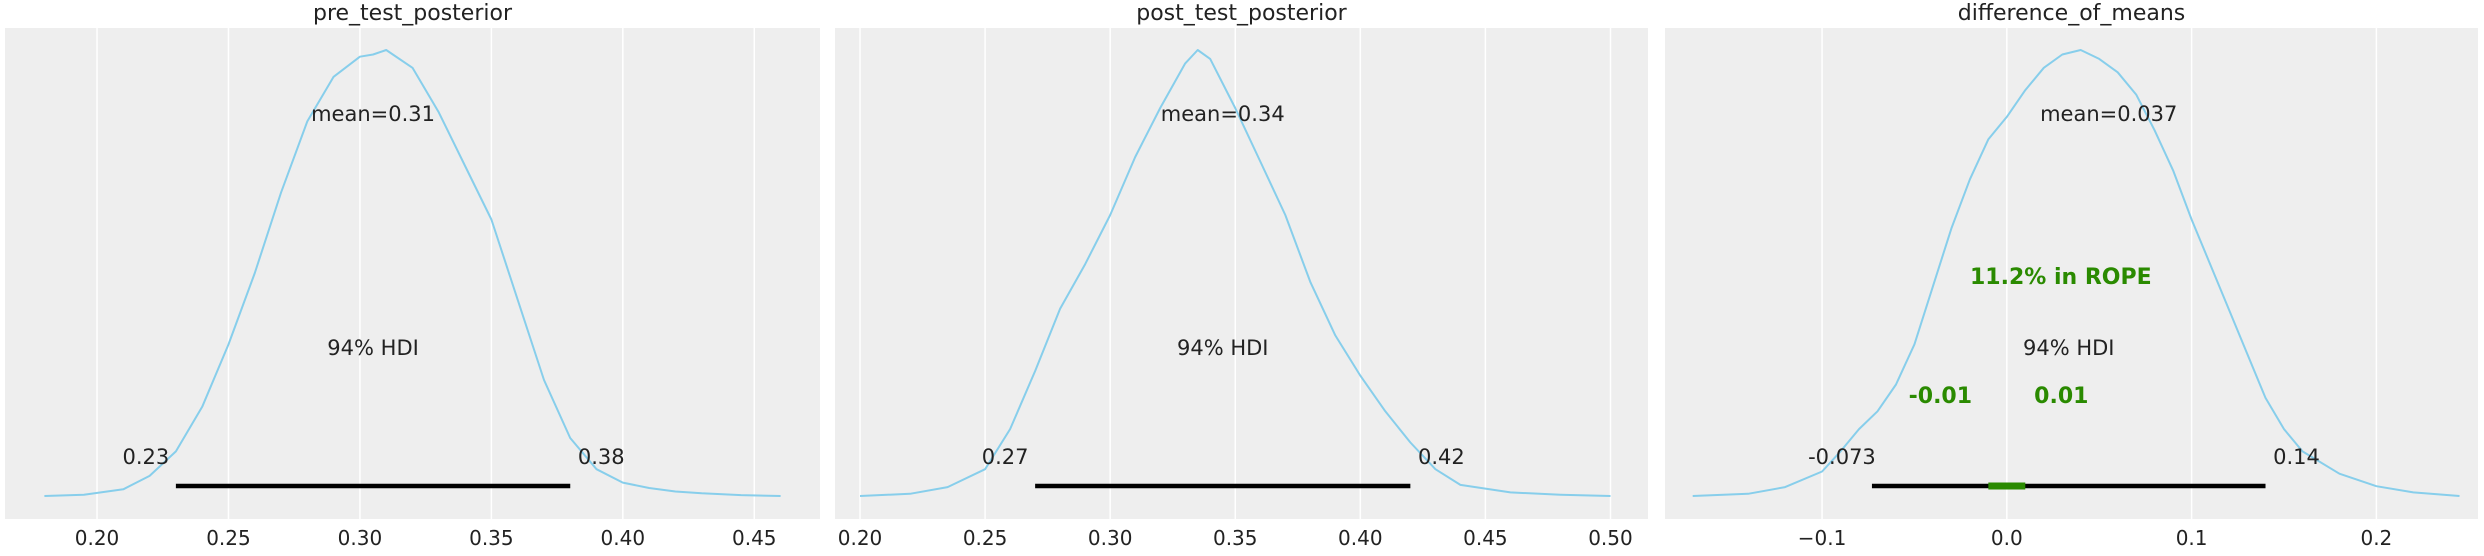  I want to click on hdi-lower-label: 0.27, so click(1005, 457).